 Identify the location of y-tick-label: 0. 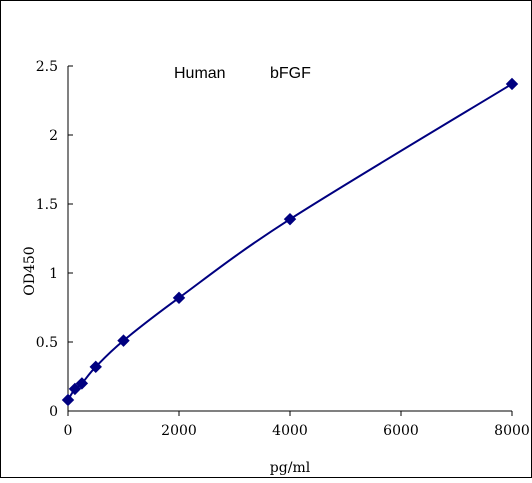
(53, 412).